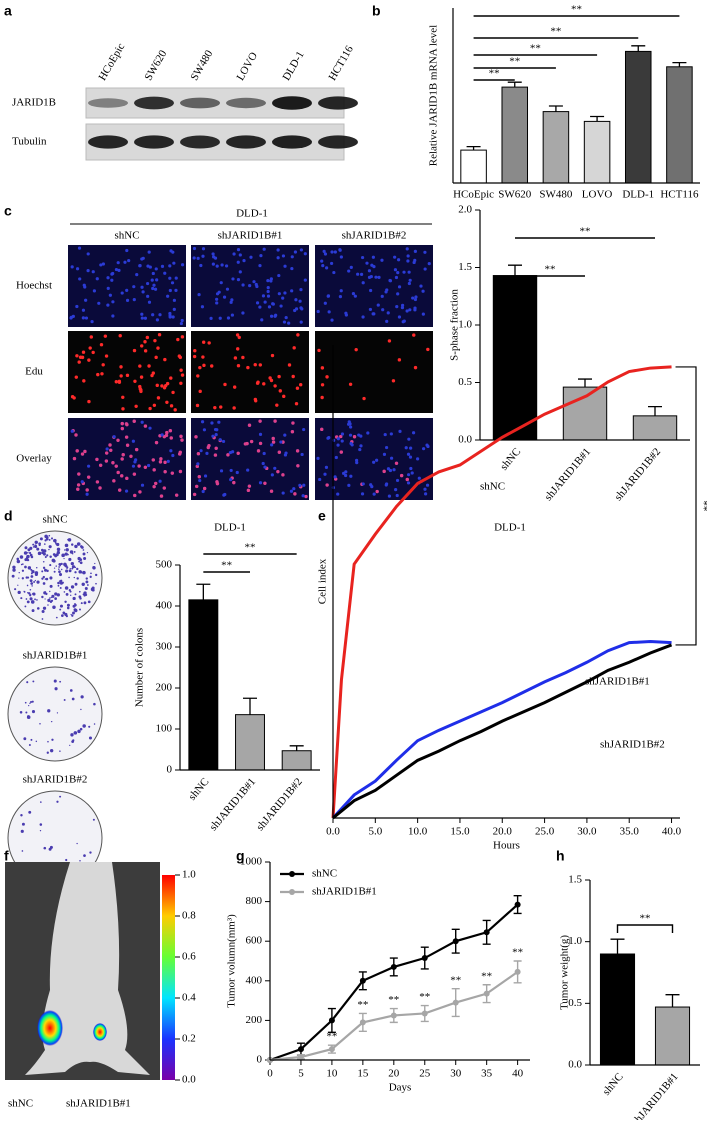  What do you see at coordinates (164, 647) in the screenshot?
I see `y-tick-label: 300` at bounding box center [164, 647].